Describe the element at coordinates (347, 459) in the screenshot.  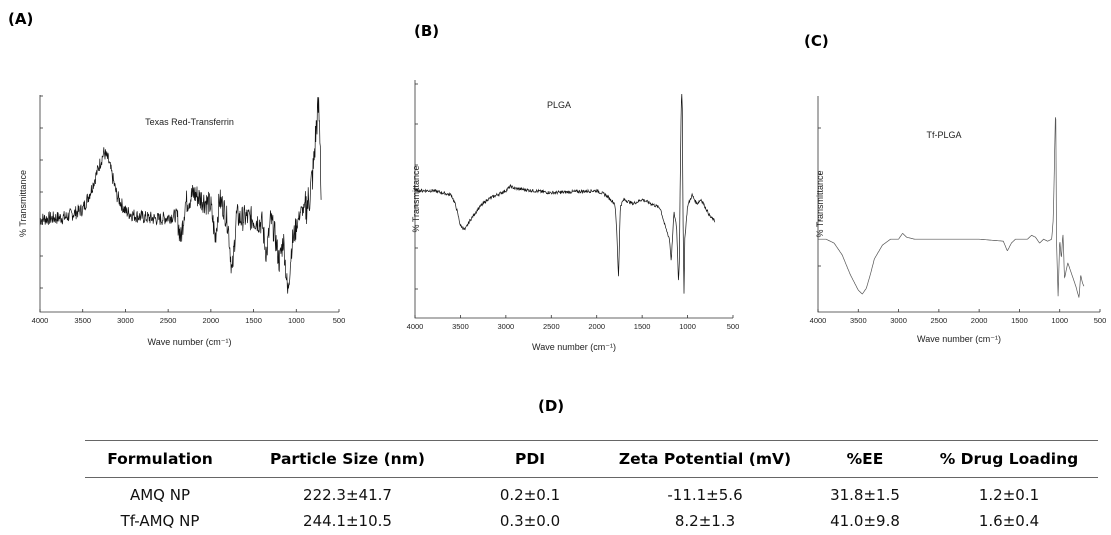
I see `column-header: Particle Size (nm)` at that location.